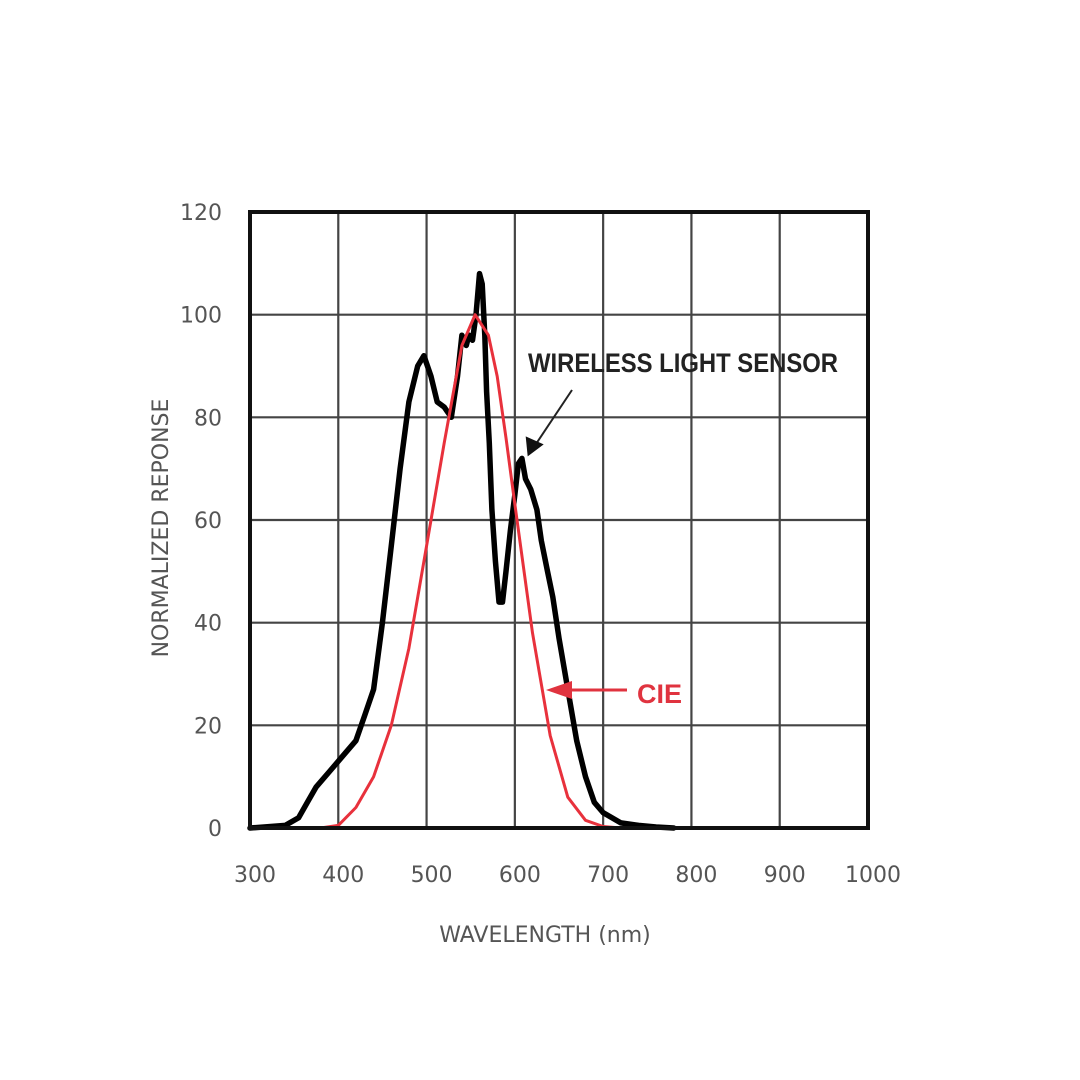 This screenshot has width=1080, height=1080. Describe the element at coordinates (201, 213) in the screenshot. I see `y-tick-label: 120` at that location.